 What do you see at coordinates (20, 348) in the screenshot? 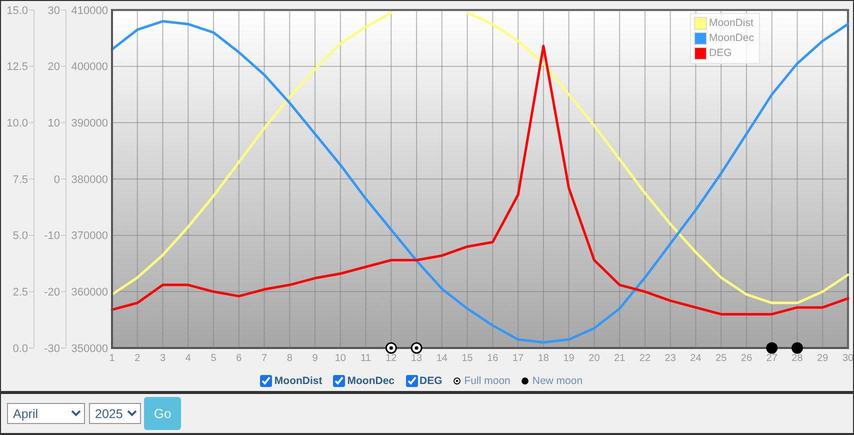
I see `y3-tick-label: 0.0` at bounding box center [20, 348].